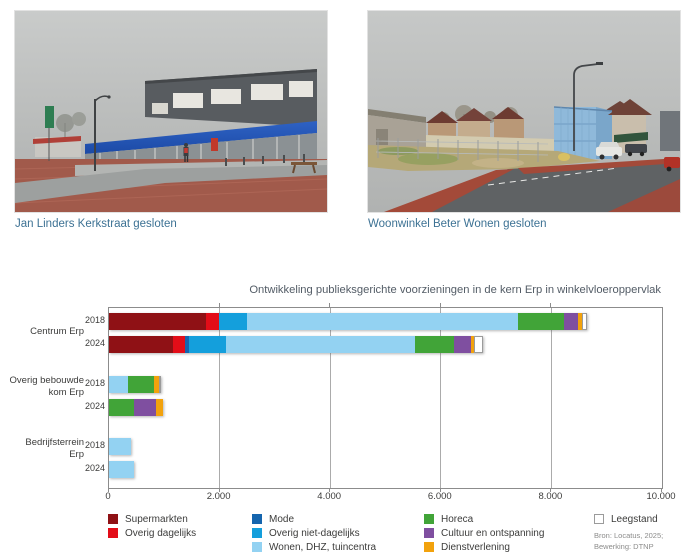 The width and height of the screenshot is (692, 558). I want to click on group-label-overig-bebouwde-kom-erp: Overig bebouwde kom Erp, so click(46, 386).